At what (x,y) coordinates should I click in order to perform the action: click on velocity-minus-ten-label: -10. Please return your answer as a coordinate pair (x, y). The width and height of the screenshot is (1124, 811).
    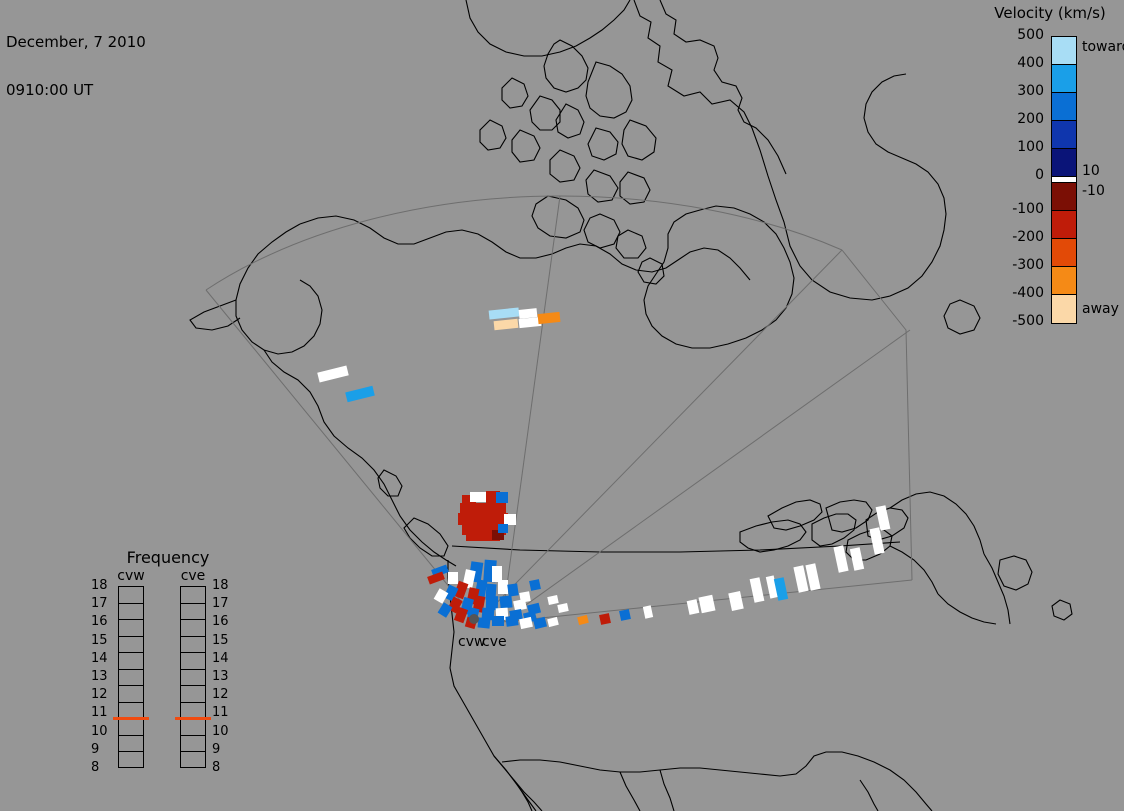
    Looking at the image, I should click on (1093, 191).